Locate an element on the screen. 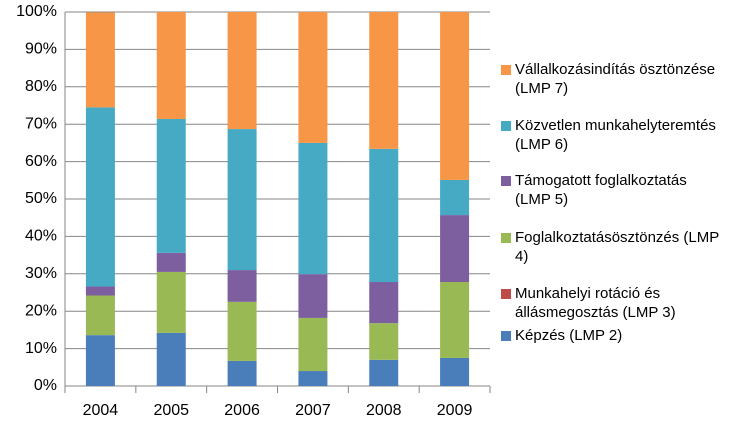 The height and width of the screenshot is (427, 729). y-tick-label: 20% is located at coordinates (41, 310).